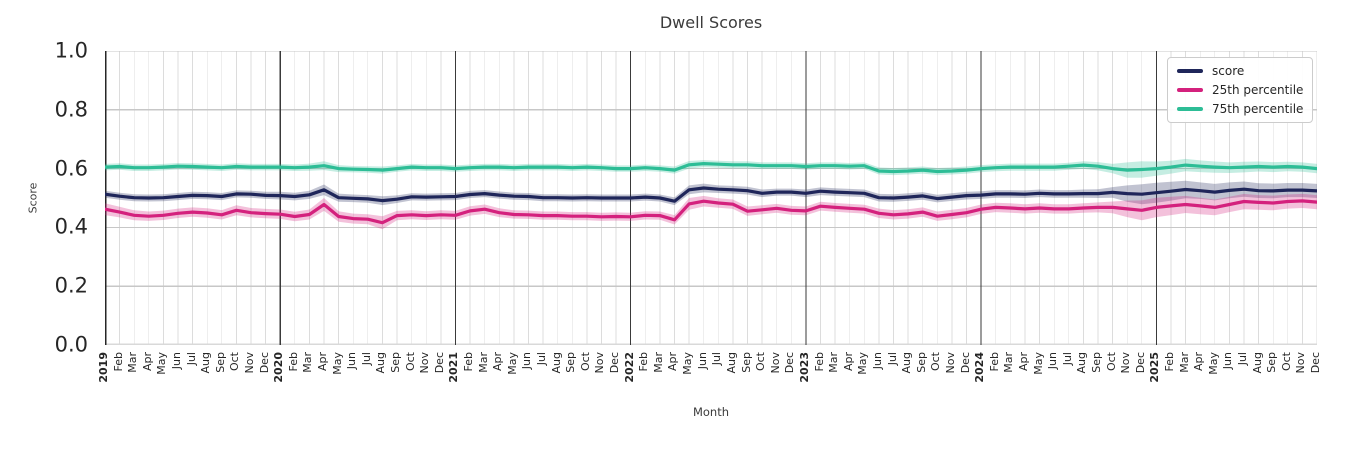  Describe the element at coordinates (71, 285) in the screenshot. I see `y-tick-label: 0.2` at that location.